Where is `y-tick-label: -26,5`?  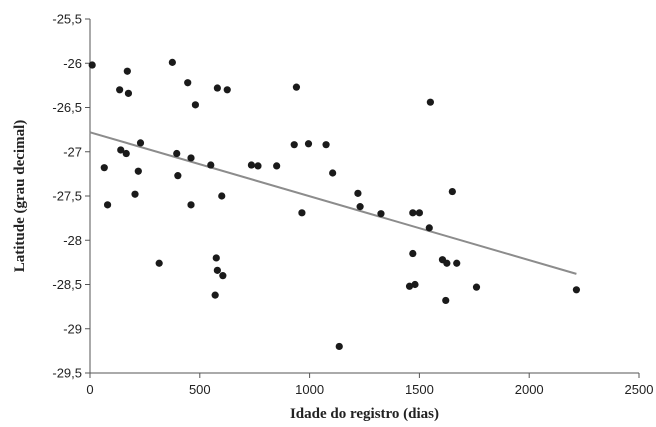
y-tick-label: -26,5 is located at coordinates (67, 107).